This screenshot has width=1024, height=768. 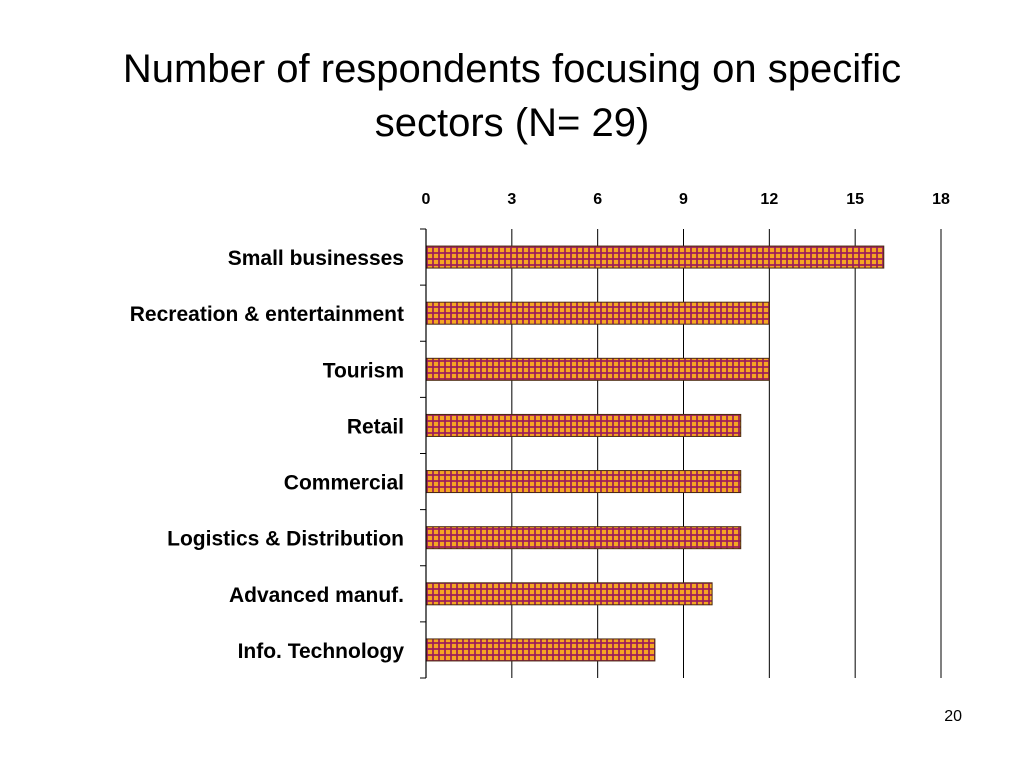 What do you see at coordinates (316, 595) in the screenshot?
I see `category-label-6: Advanced manuf.` at bounding box center [316, 595].